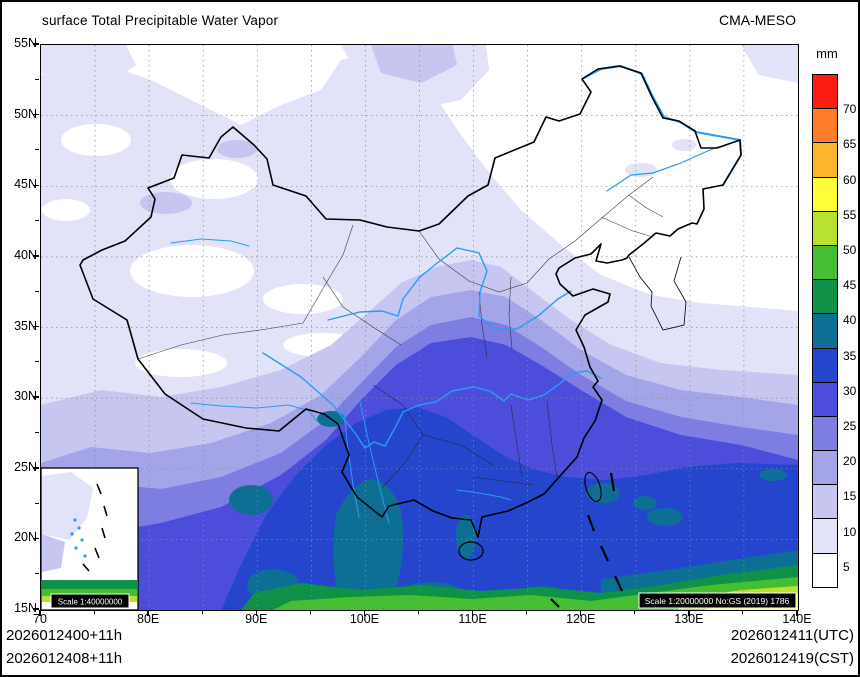  Describe the element at coordinates (850, 214) in the screenshot. I see `legend-value-label: 55` at that location.